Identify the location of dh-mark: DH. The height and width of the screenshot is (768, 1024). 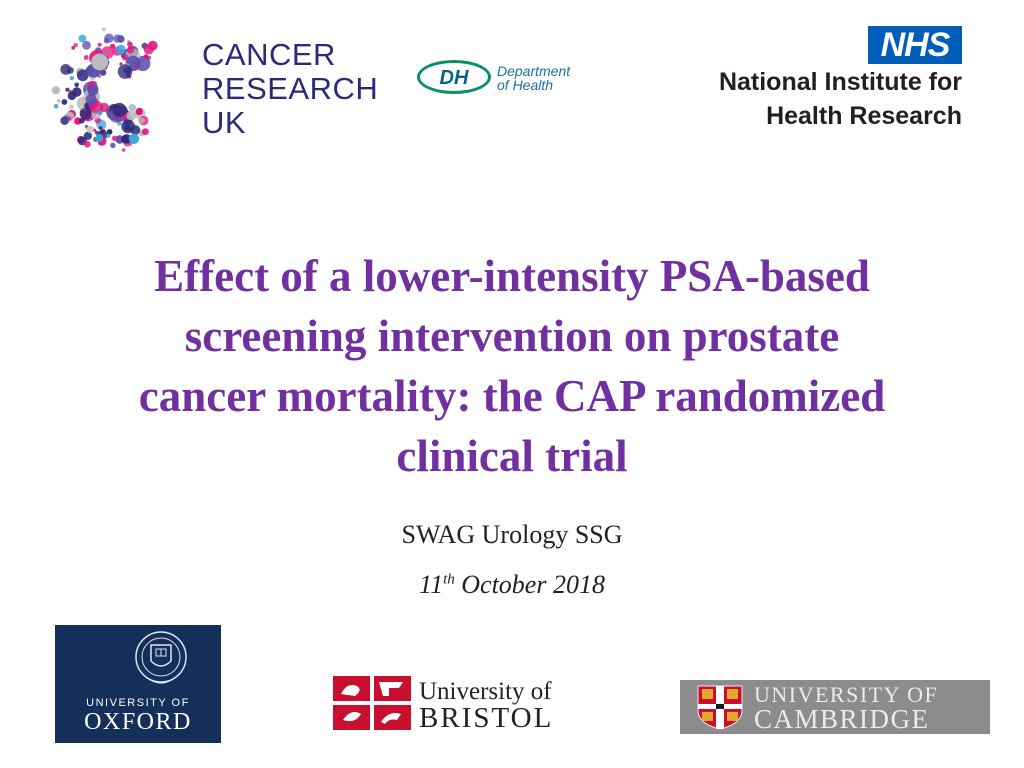
(454, 78).